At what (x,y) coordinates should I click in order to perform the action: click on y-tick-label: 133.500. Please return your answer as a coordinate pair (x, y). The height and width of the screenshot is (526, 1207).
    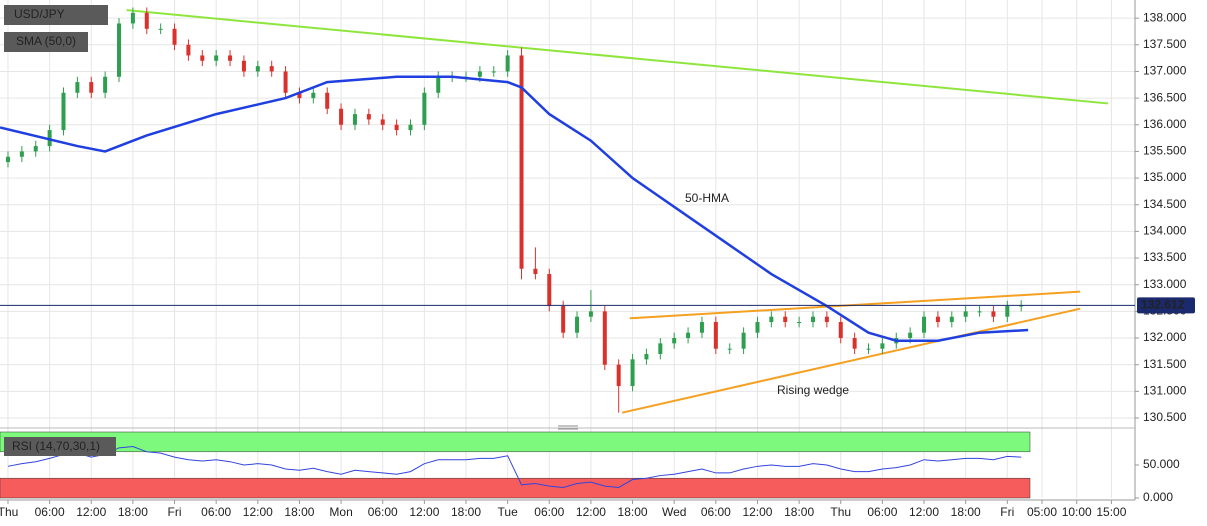
    Looking at the image, I should click on (1165, 257).